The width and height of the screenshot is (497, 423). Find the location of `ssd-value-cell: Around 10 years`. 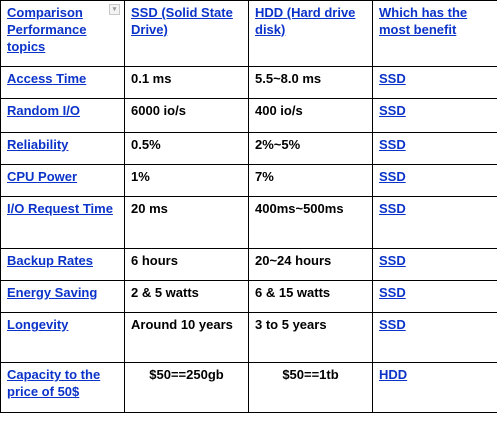

ssd-value-cell: Around 10 years is located at coordinates (186, 337).